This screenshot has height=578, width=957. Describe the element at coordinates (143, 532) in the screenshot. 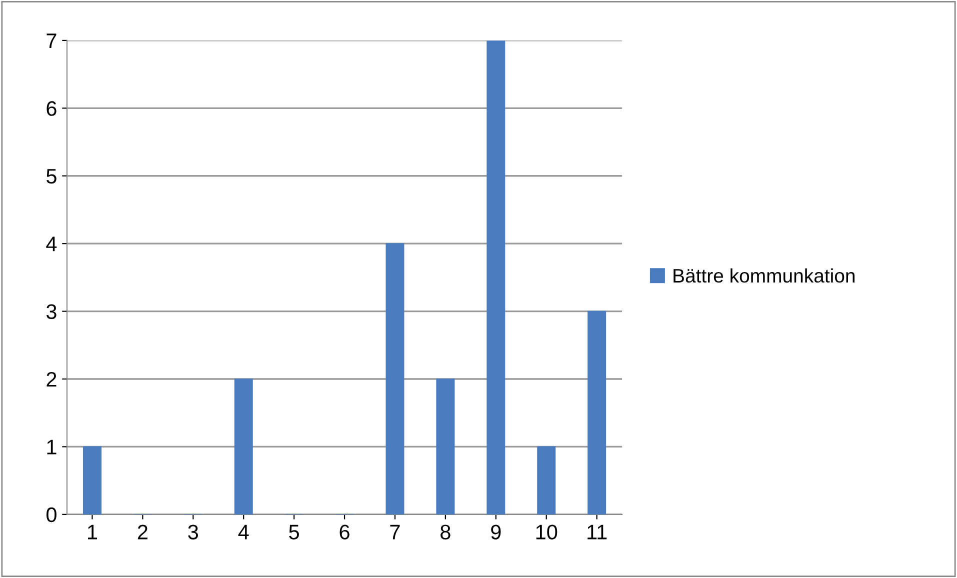

I see `x-tick-label: 2` at that location.